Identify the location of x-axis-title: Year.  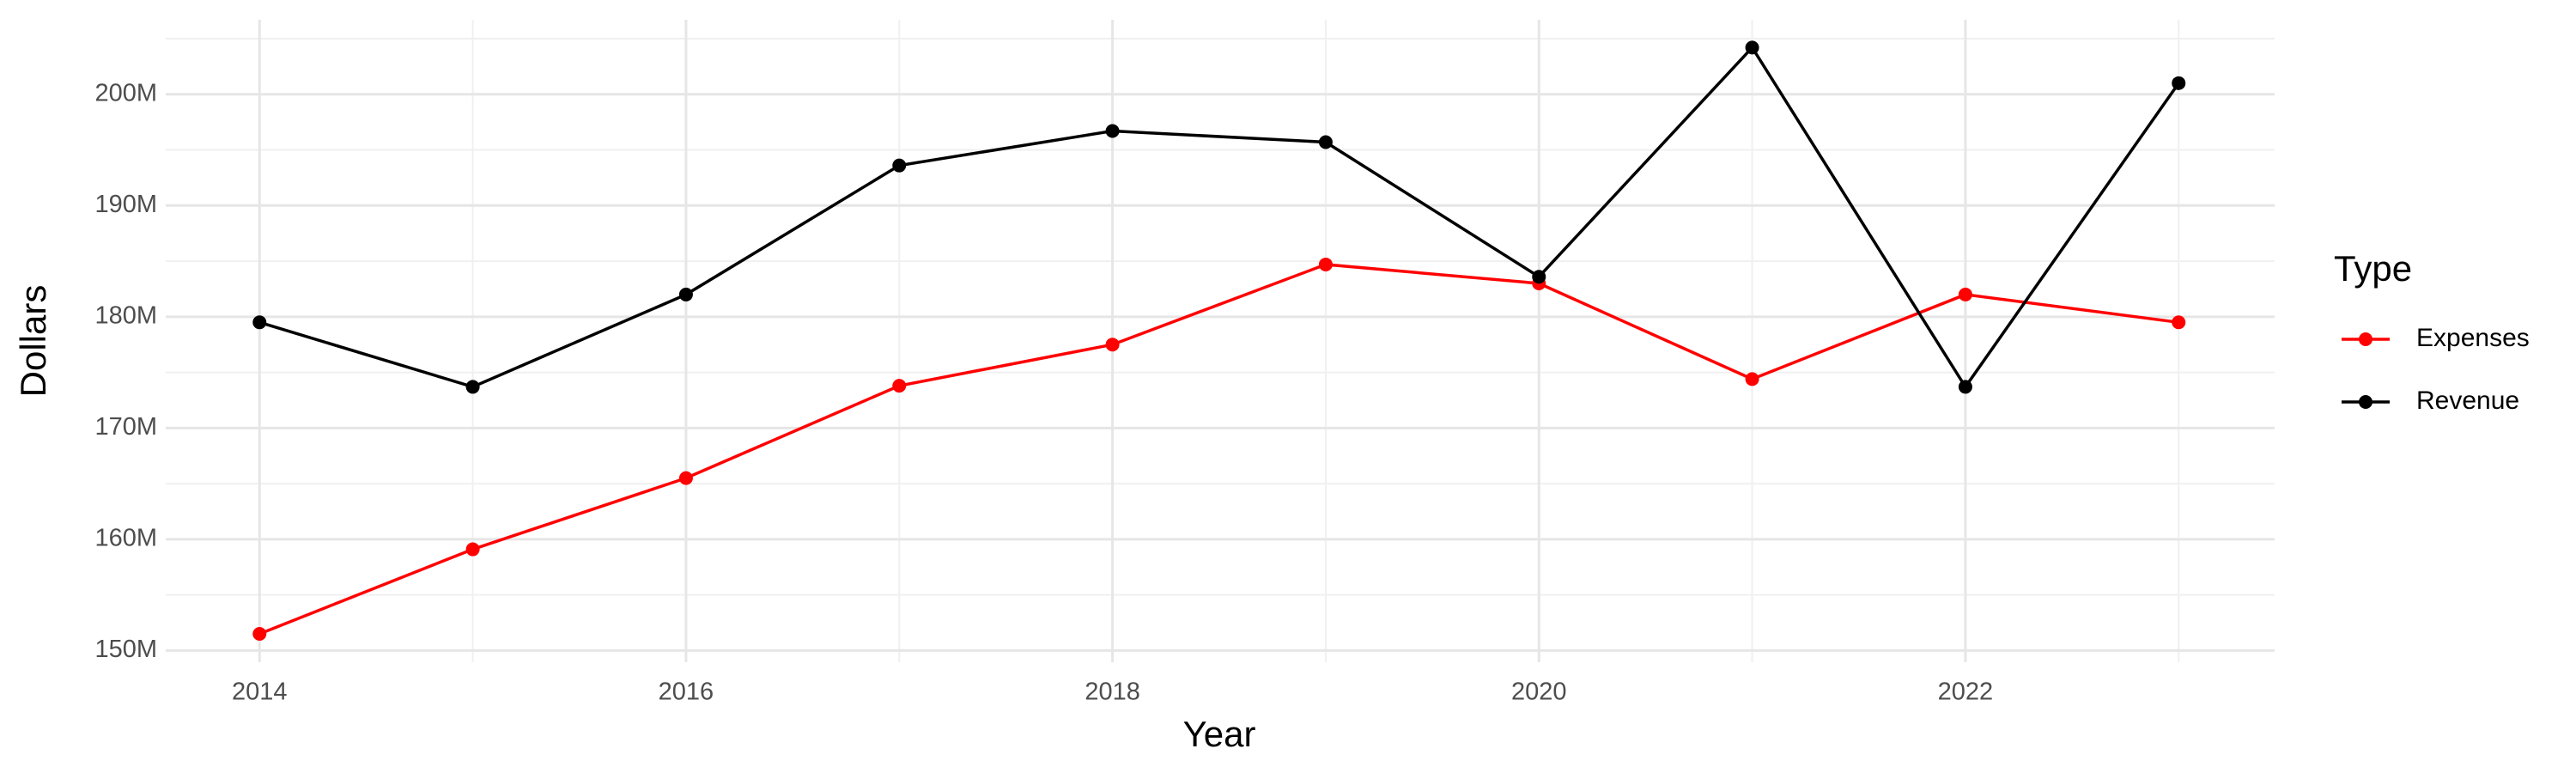
(1219, 734).